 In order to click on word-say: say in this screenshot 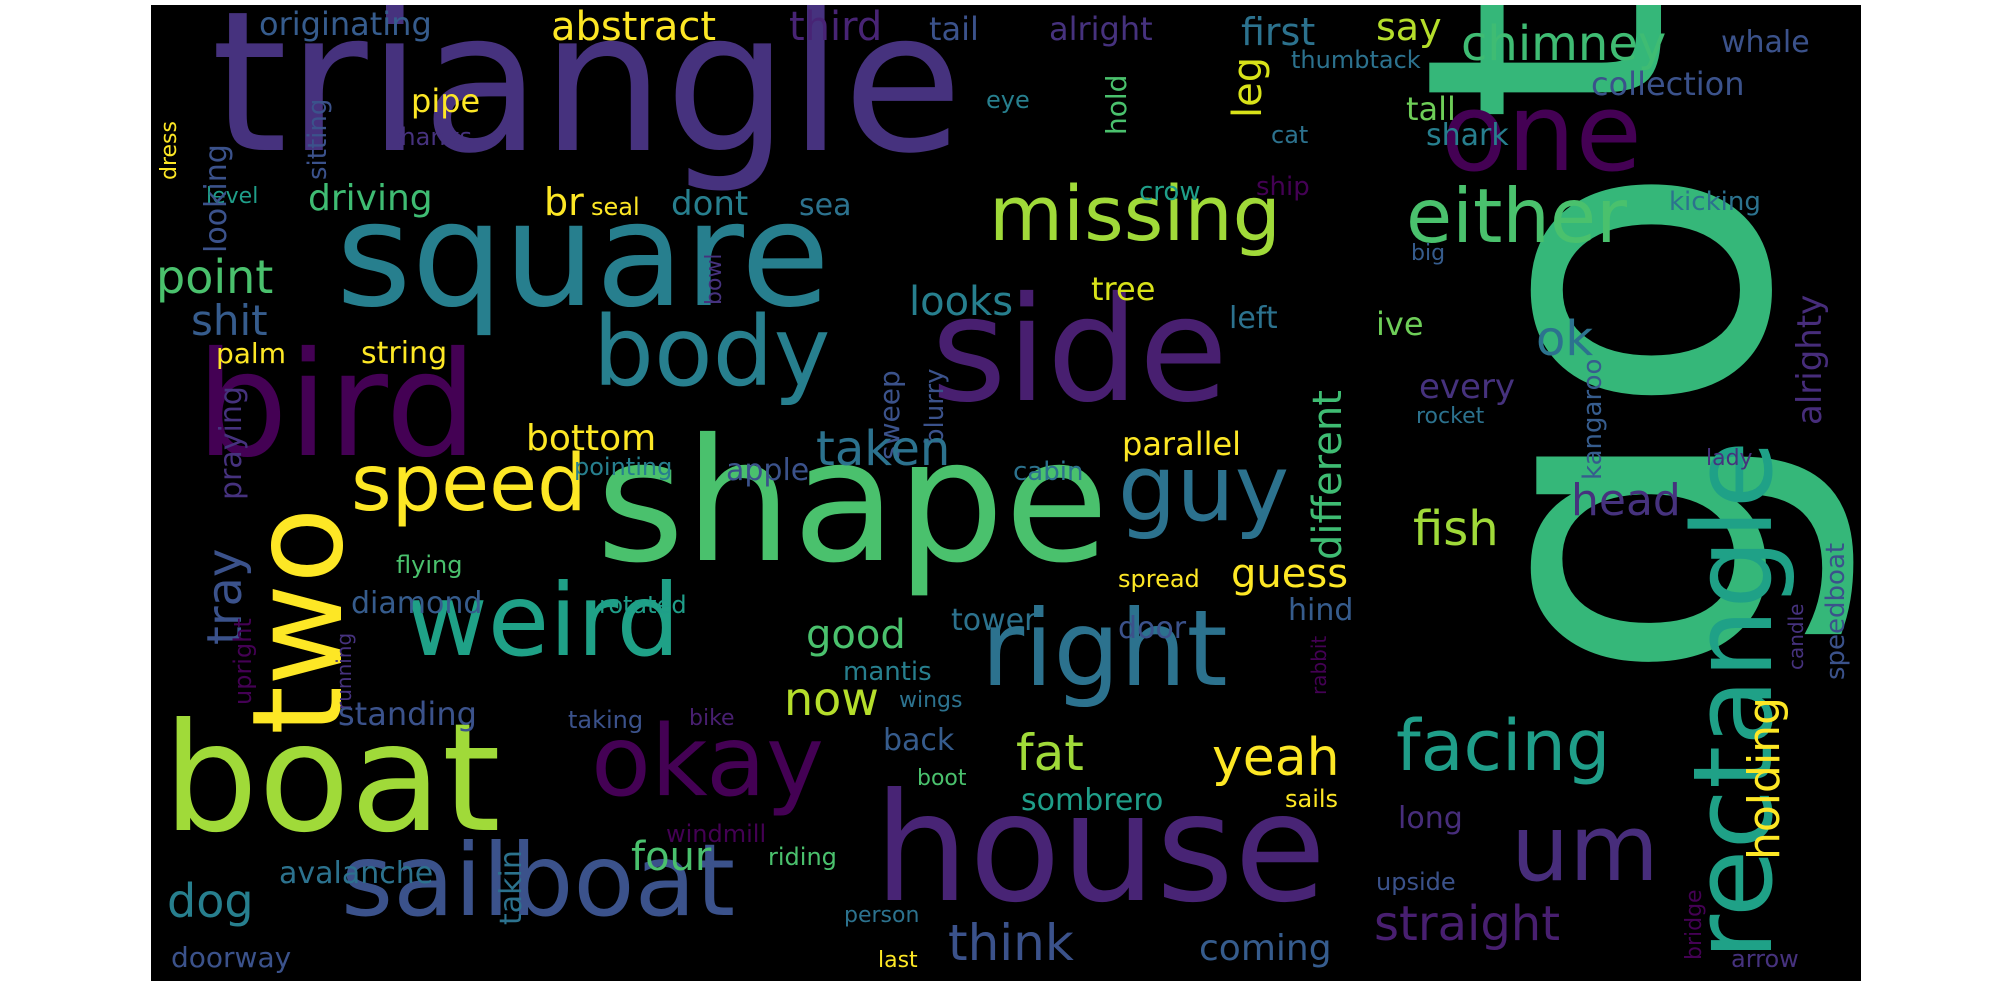, I will do `click(1409, 27)`.